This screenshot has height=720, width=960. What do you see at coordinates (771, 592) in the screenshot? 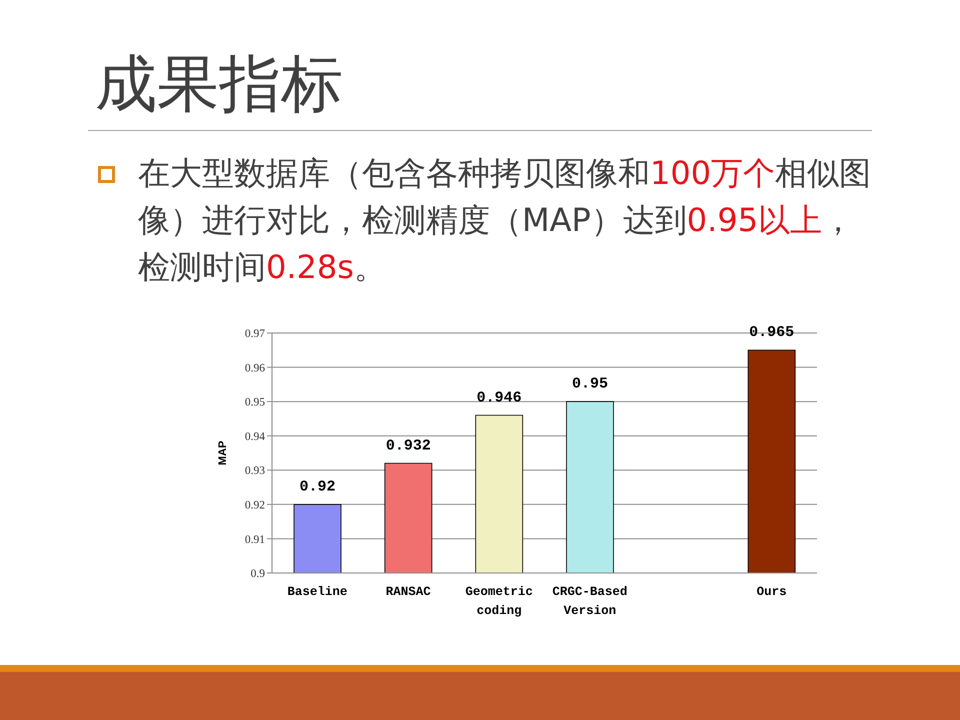
I see `x-tick-label: Ours` at bounding box center [771, 592].